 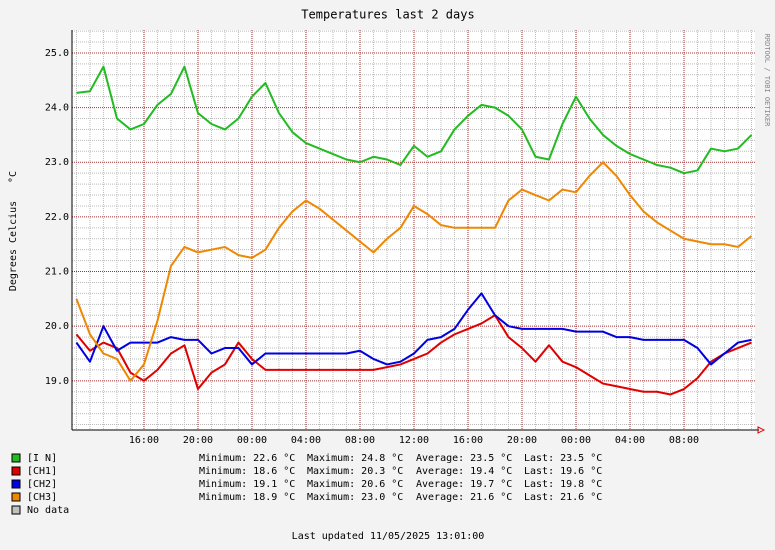 I want to click on y-tick-label: 23.0, so click(x=57, y=162).